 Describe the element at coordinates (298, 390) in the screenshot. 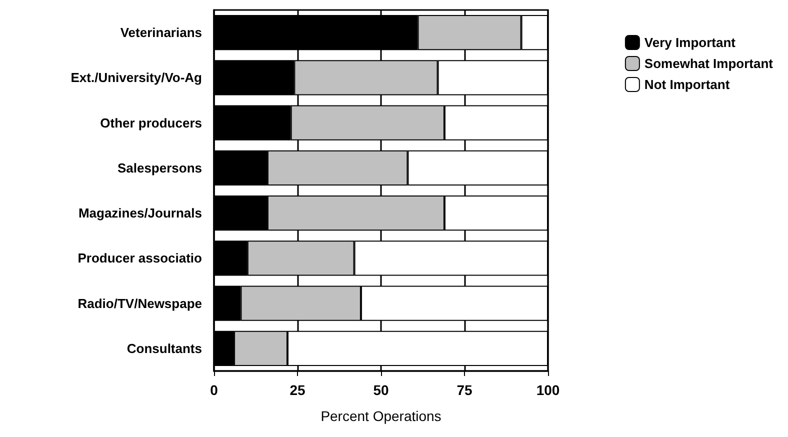

I see `x-tick-label: 25` at that location.